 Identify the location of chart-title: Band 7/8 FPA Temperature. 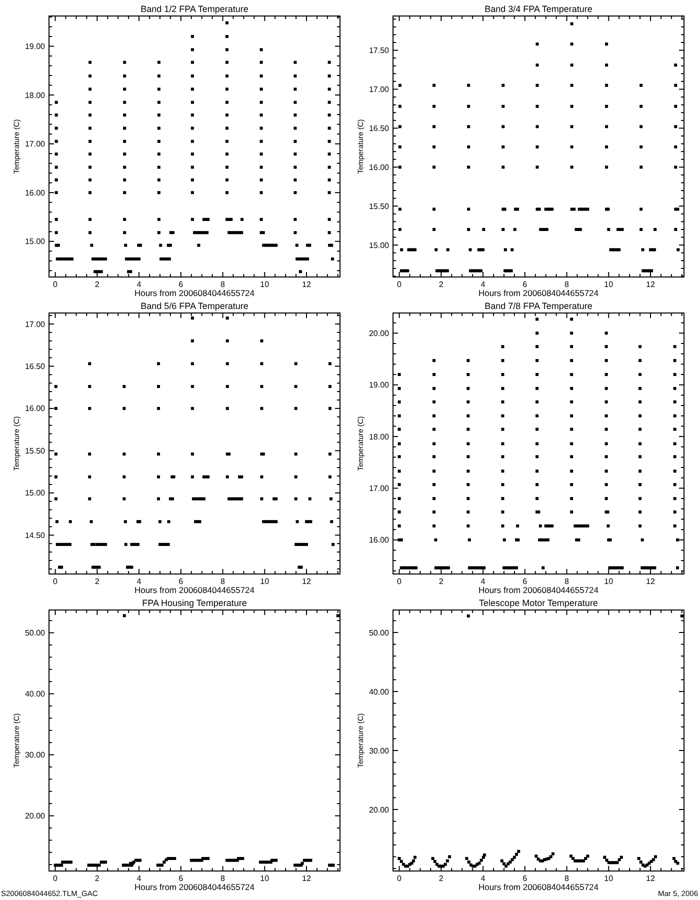
(538, 306).